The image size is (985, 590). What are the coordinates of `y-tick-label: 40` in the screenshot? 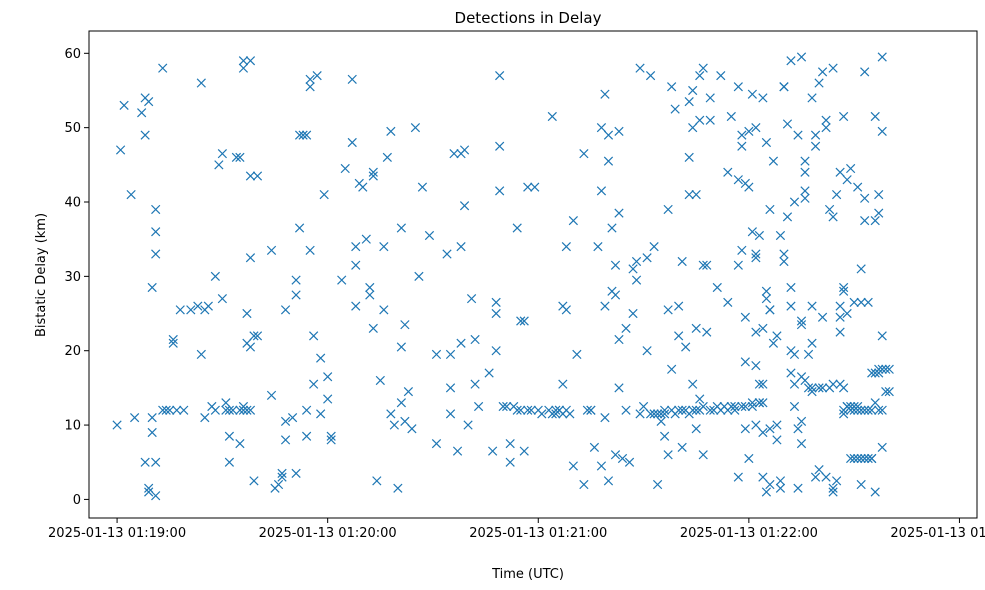 It's located at (72, 203).